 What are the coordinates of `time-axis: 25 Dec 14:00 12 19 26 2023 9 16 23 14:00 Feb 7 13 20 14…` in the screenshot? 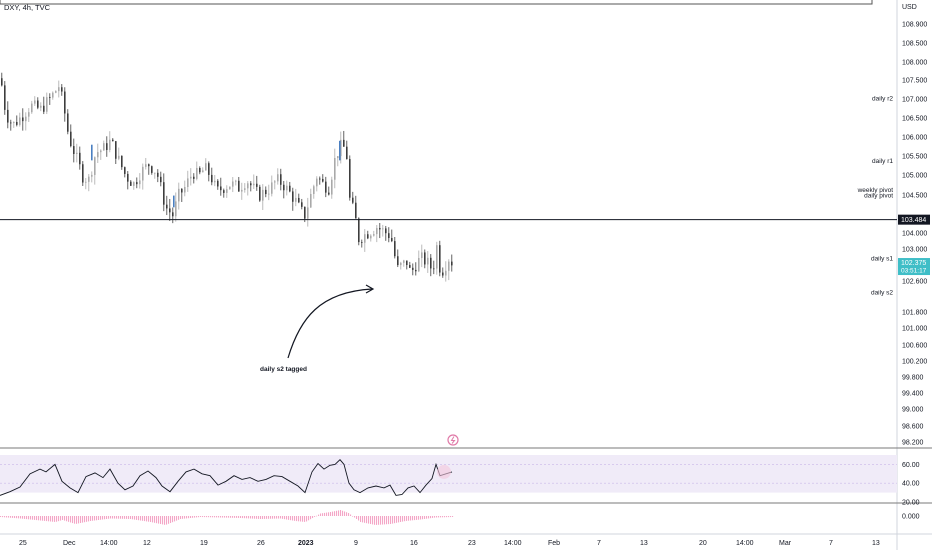 It's located at (449, 543).